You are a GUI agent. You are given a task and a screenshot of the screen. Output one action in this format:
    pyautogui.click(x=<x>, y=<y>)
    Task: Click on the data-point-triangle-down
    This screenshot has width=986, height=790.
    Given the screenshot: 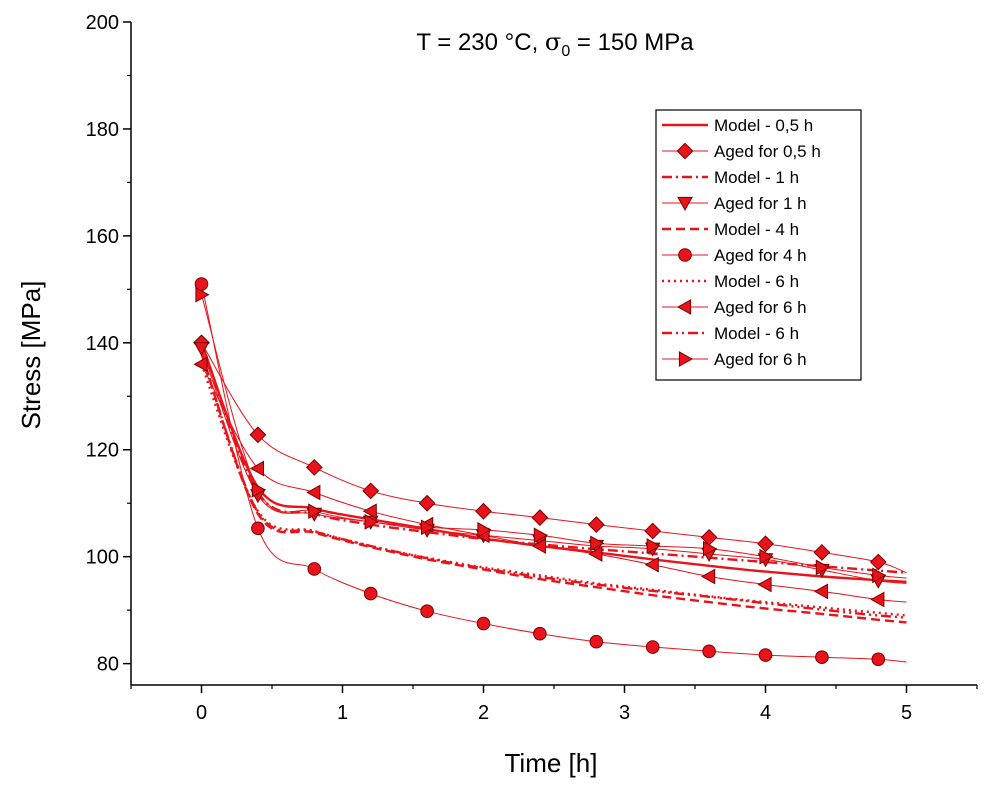 What is the action you would take?
    pyautogui.click(x=201, y=349)
    